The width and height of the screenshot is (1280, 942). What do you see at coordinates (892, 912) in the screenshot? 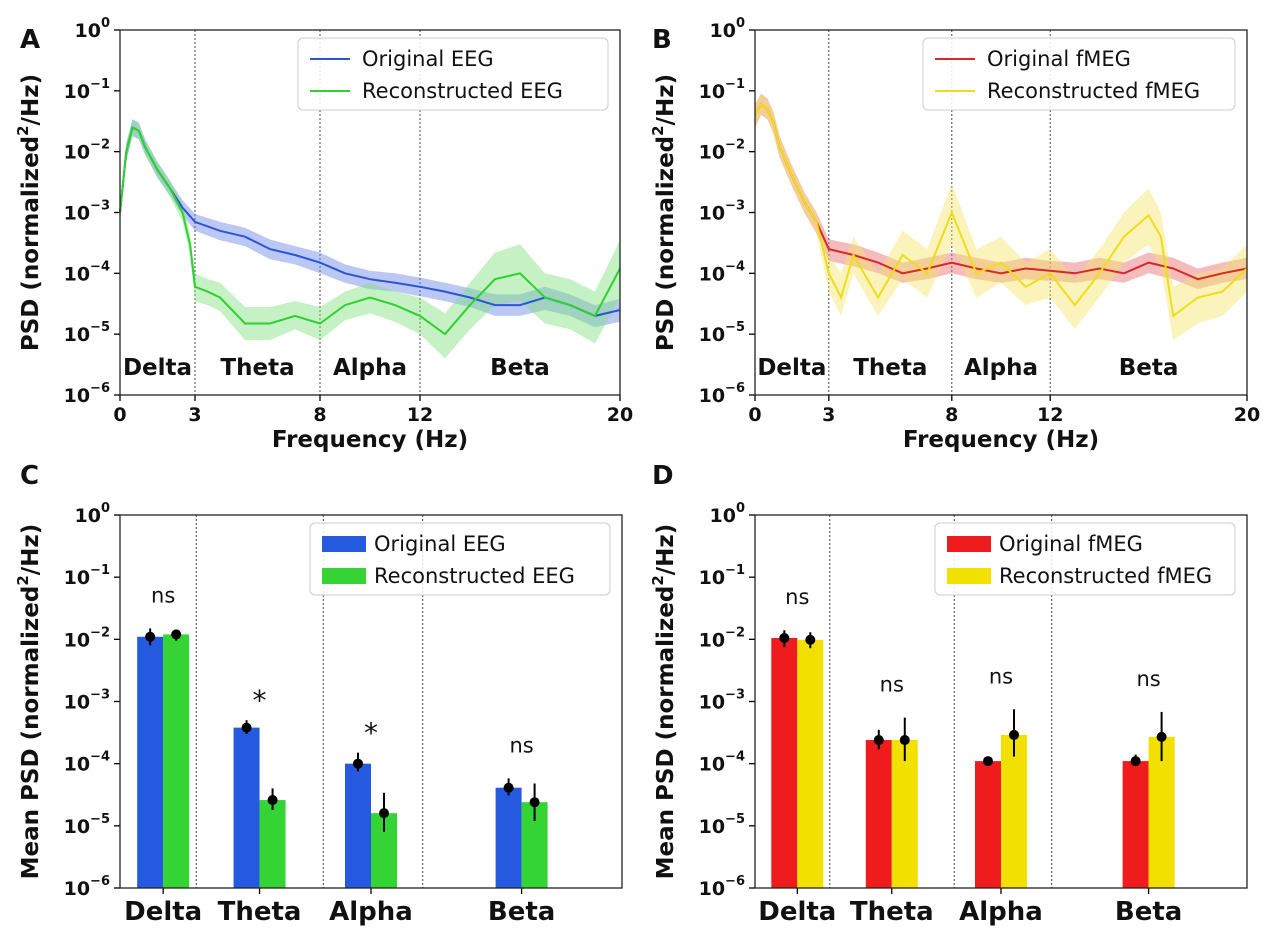
I see `category-label: Theta` at bounding box center [892, 912].